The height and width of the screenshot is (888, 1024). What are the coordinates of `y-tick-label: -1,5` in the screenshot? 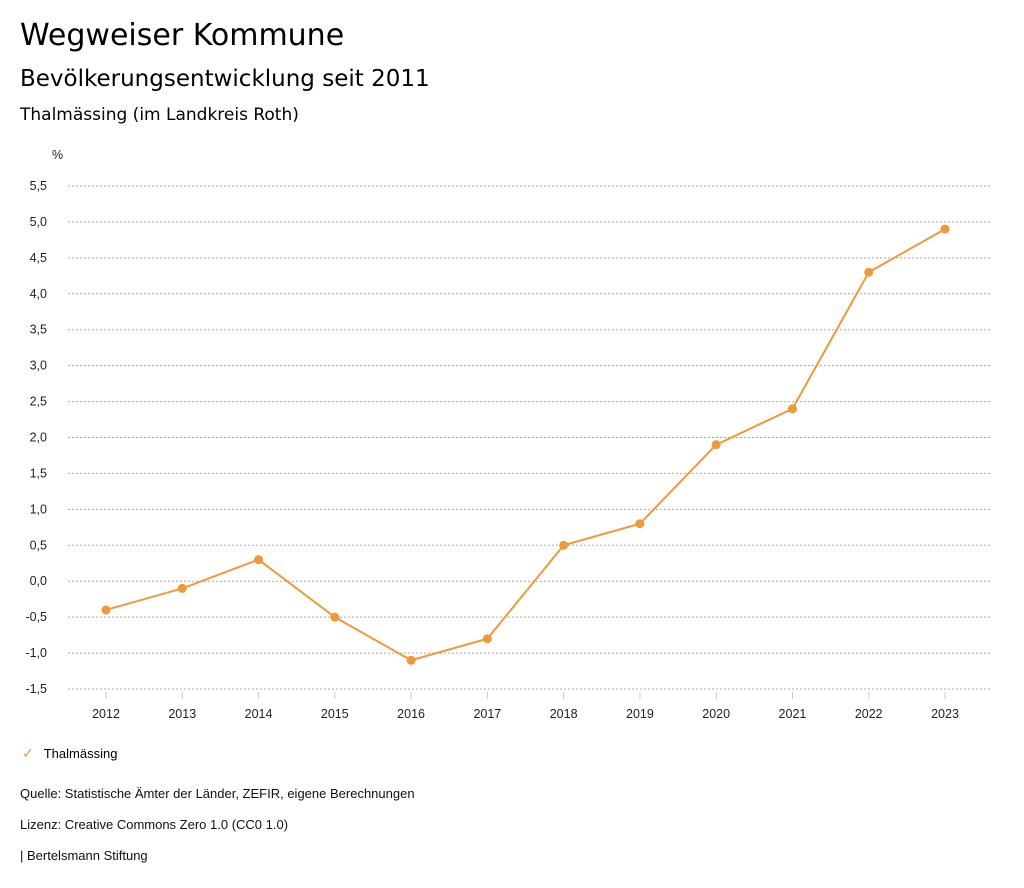 It's located at (36, 689).